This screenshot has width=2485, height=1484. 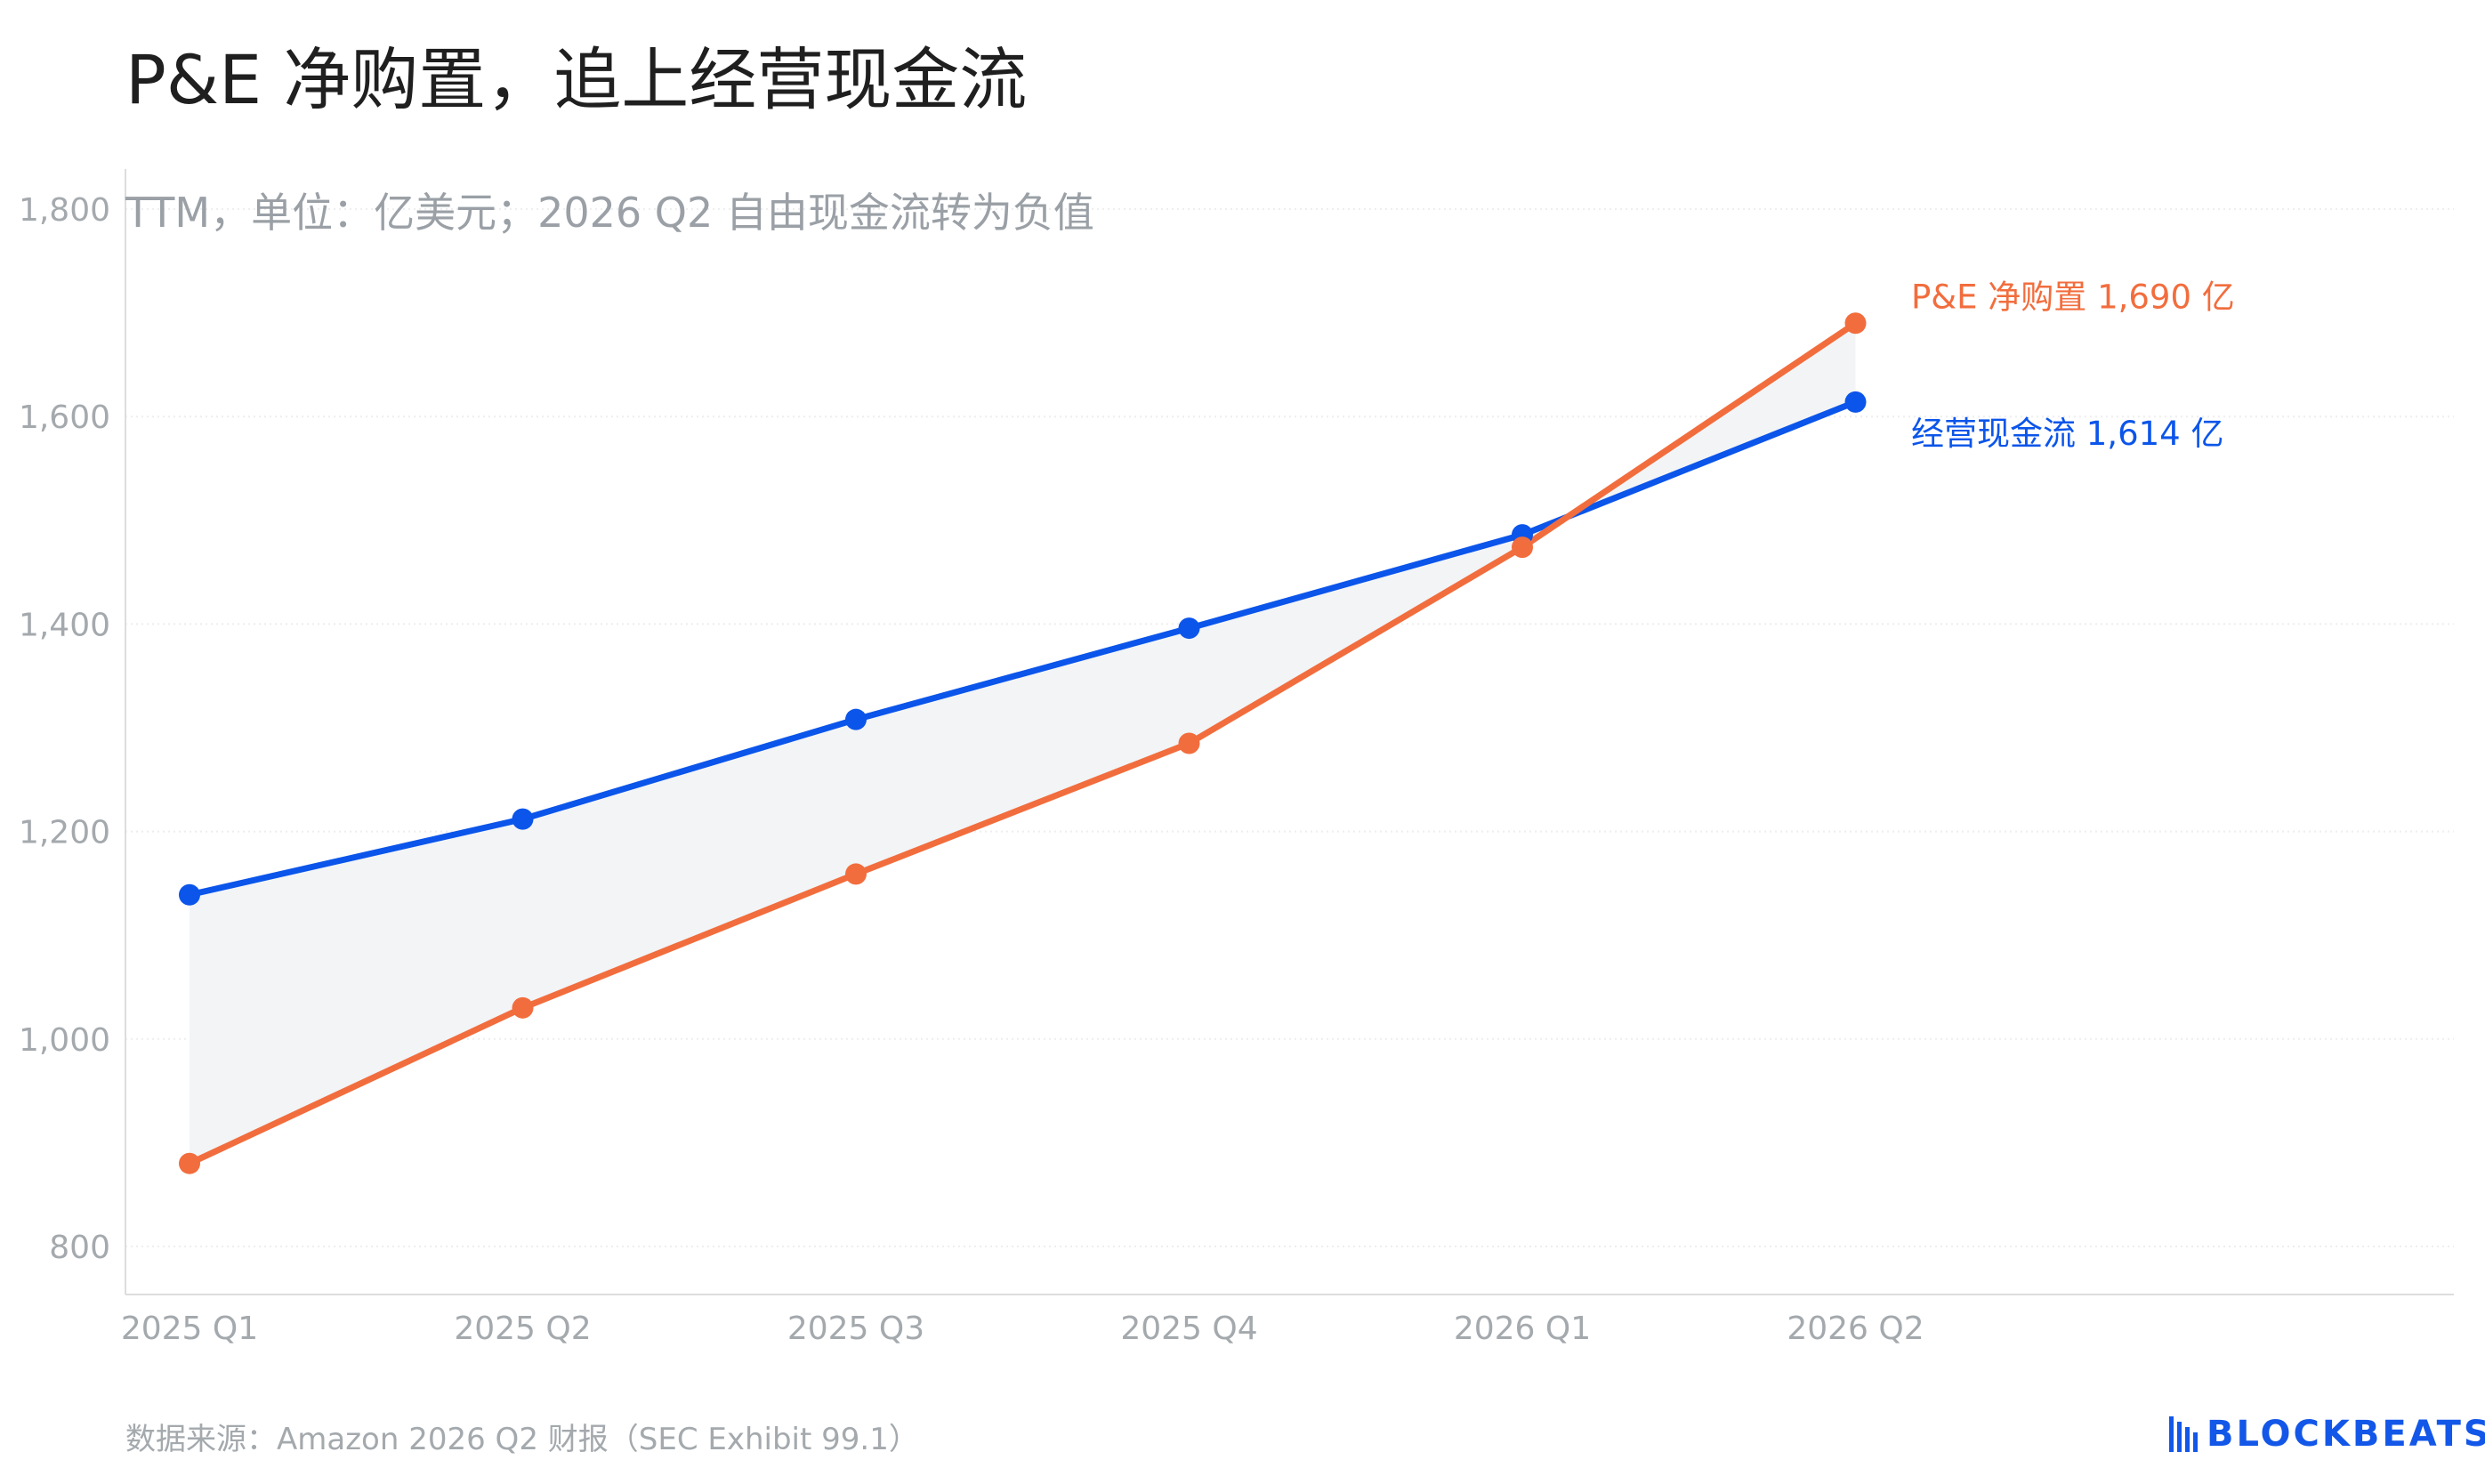 I want to click on x-tick-label: 2026 Q1, so click(x=1523, y=1329).